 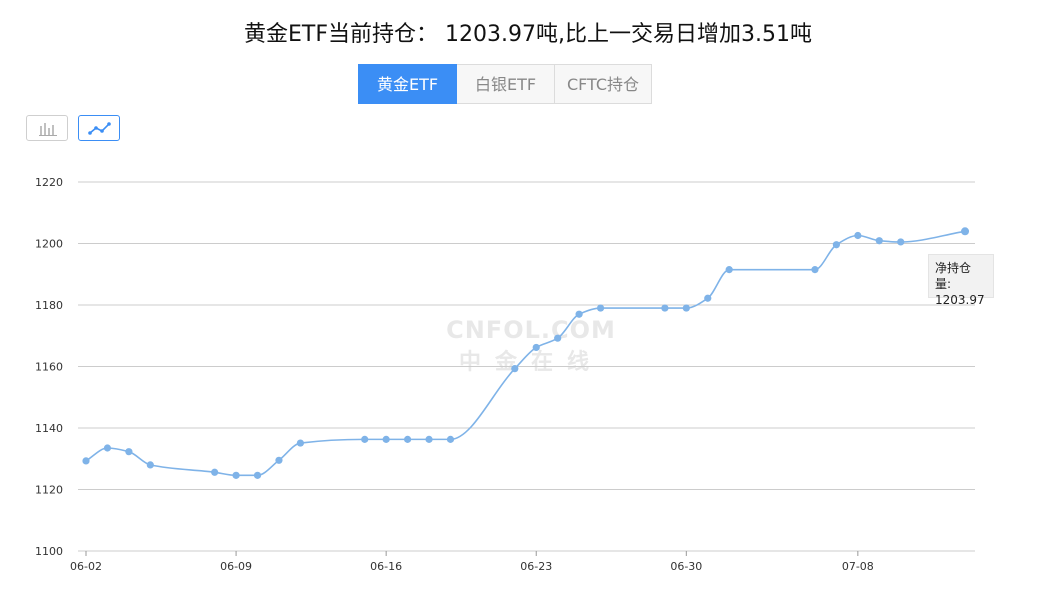 What do you see at coordinates (858, 566) in the screenshot?
I see `x-tick-label: 07-08` at bounding box center [858, 566].